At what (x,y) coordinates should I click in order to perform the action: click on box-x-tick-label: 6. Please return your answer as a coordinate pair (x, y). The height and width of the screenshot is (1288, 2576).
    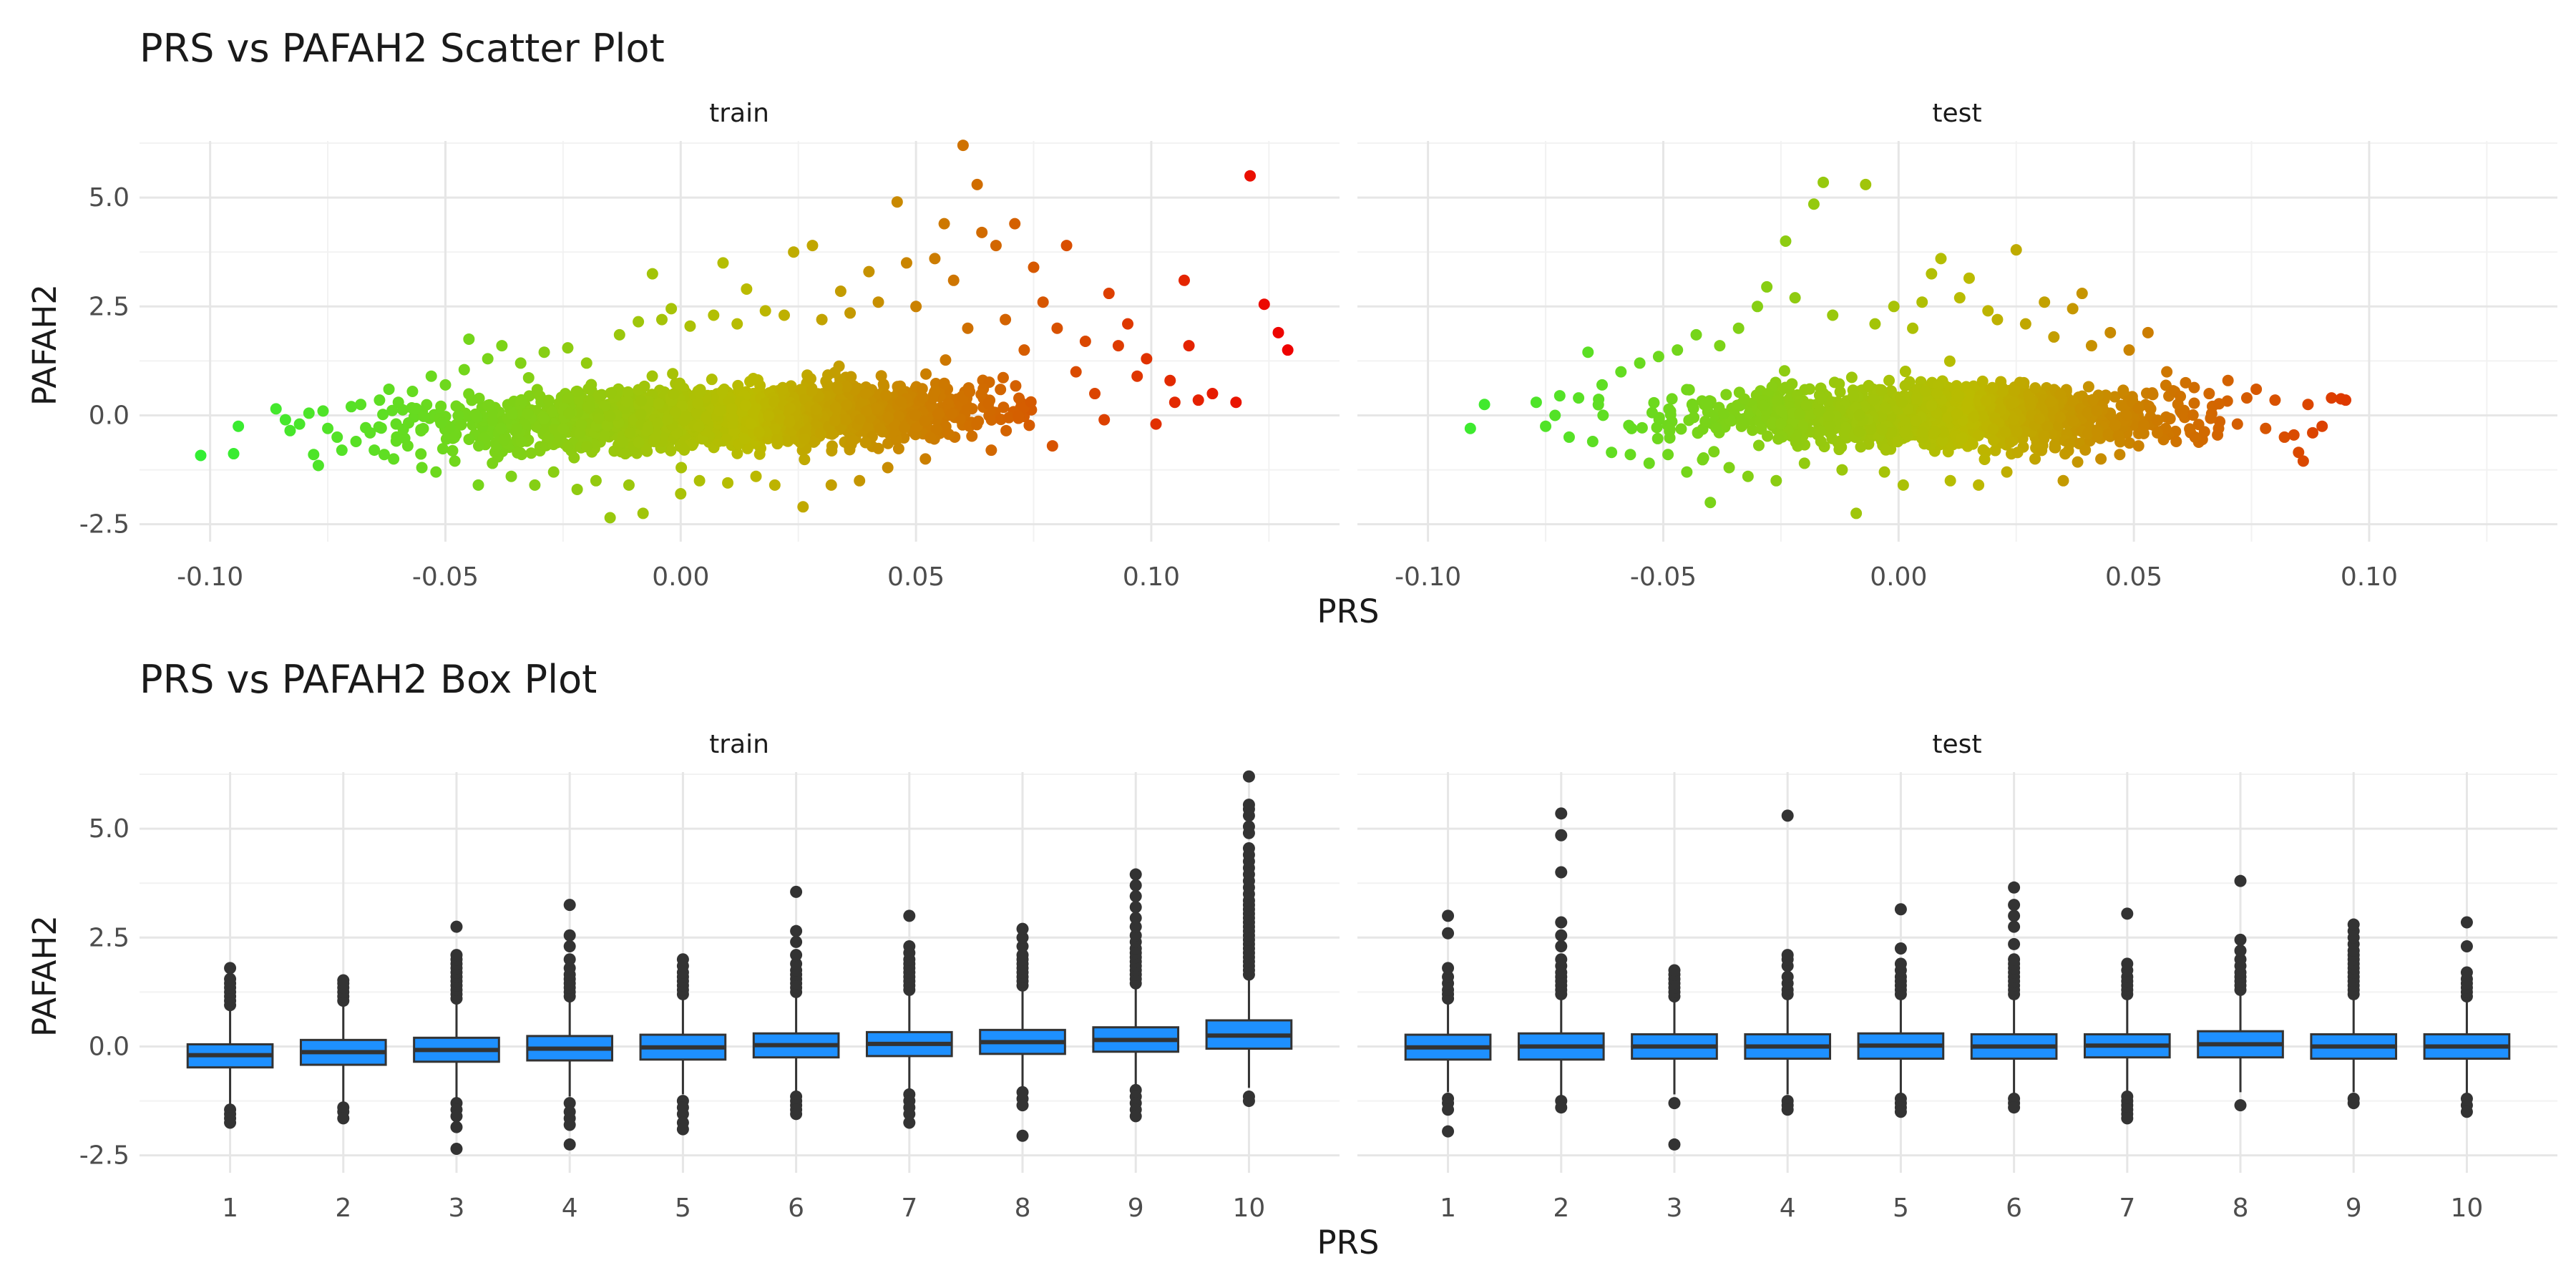
    Looking at the image, I should click on (2014, 1208).